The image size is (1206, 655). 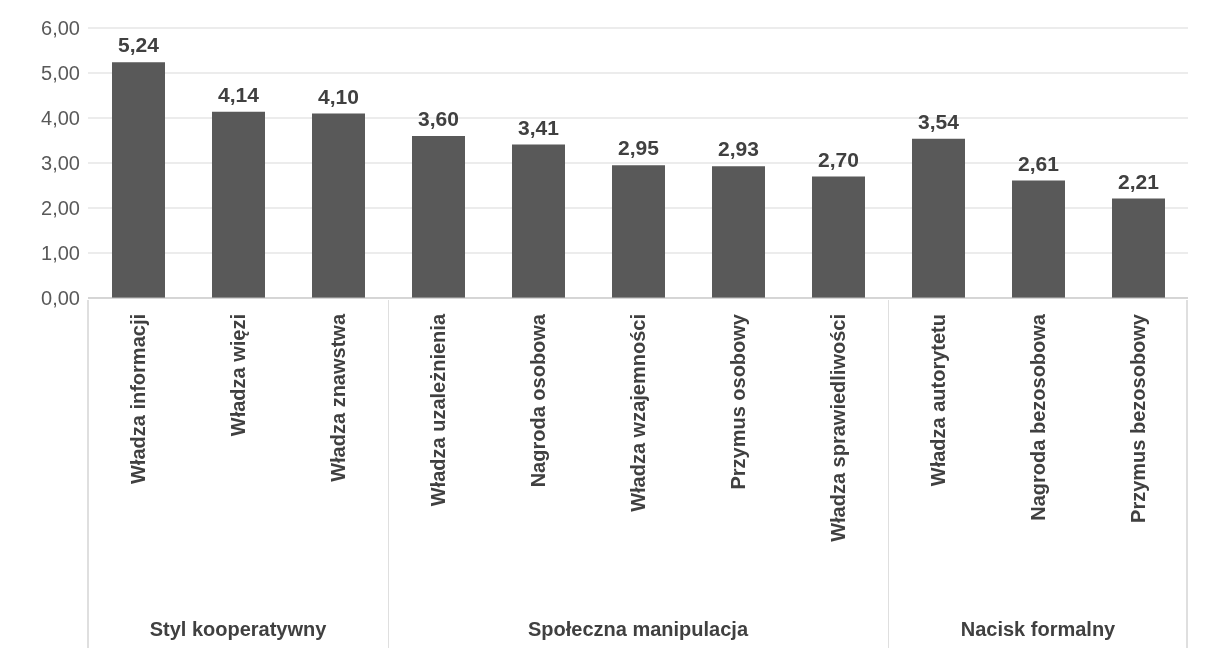 I want to click on x-tick-label: Władza uzależnienia, so click(x=438, y=410).